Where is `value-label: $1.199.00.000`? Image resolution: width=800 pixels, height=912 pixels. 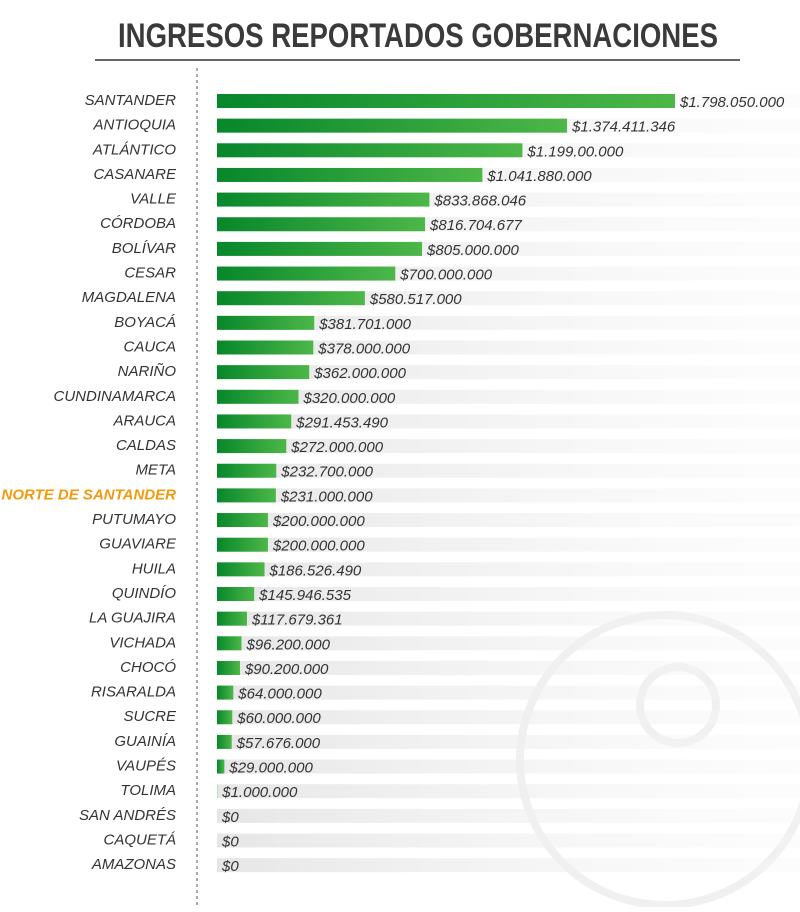 value-label: $1.199.00.000 is located at coordinates (575, 151).